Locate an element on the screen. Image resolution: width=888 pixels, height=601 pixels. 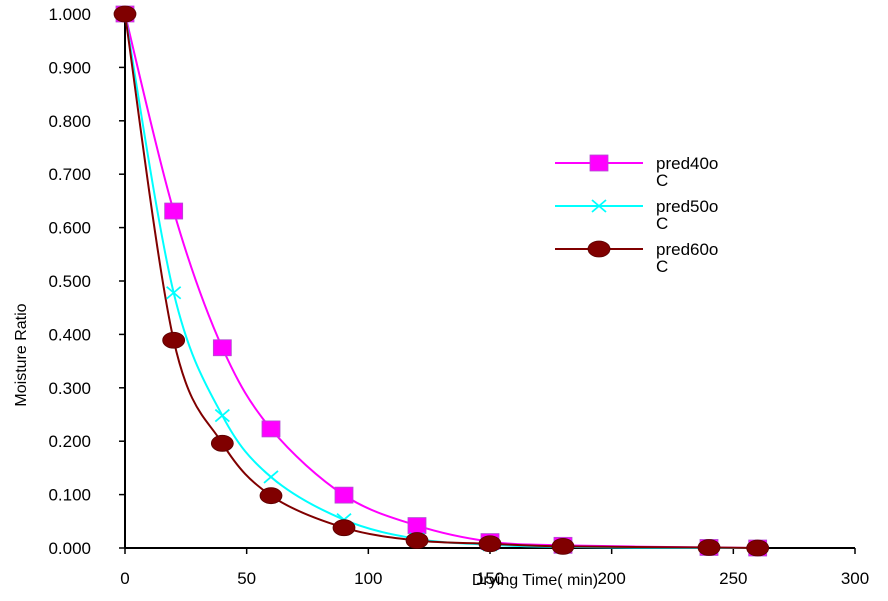
y-tick-label: 0.000 is located at coordinates (69, 548).